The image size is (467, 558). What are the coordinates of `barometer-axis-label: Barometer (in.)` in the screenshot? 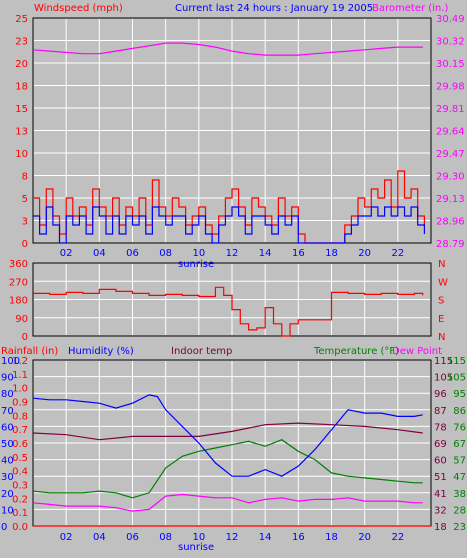 It's located at (410, 8).